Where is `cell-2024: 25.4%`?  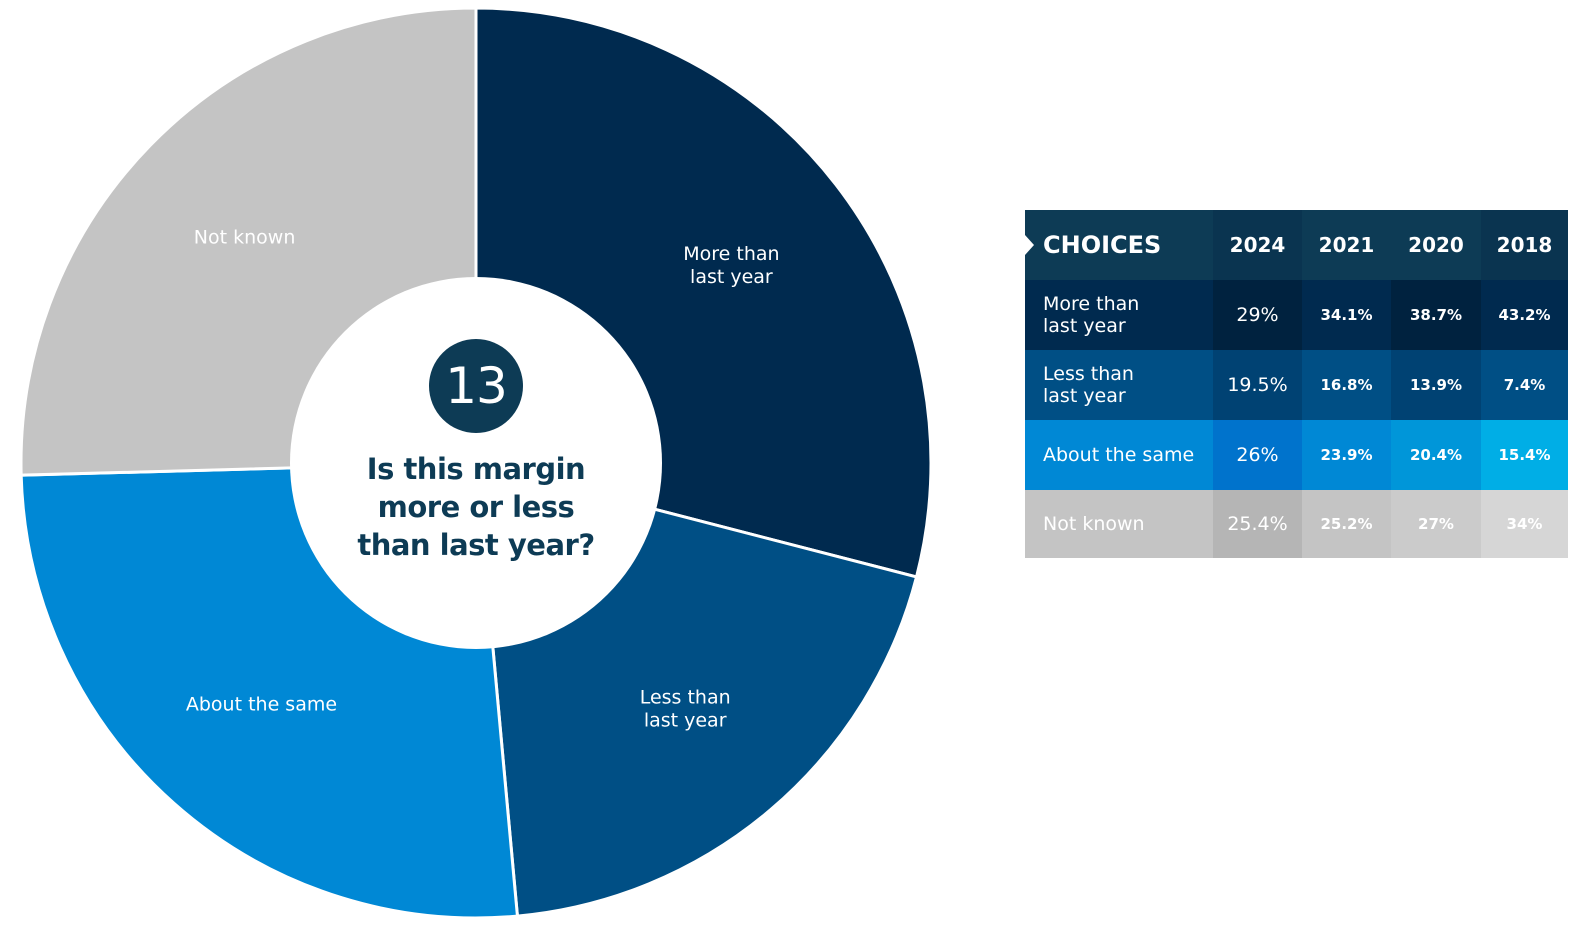
cell-2024: 25.4% is located at coordinates (1257, 524).